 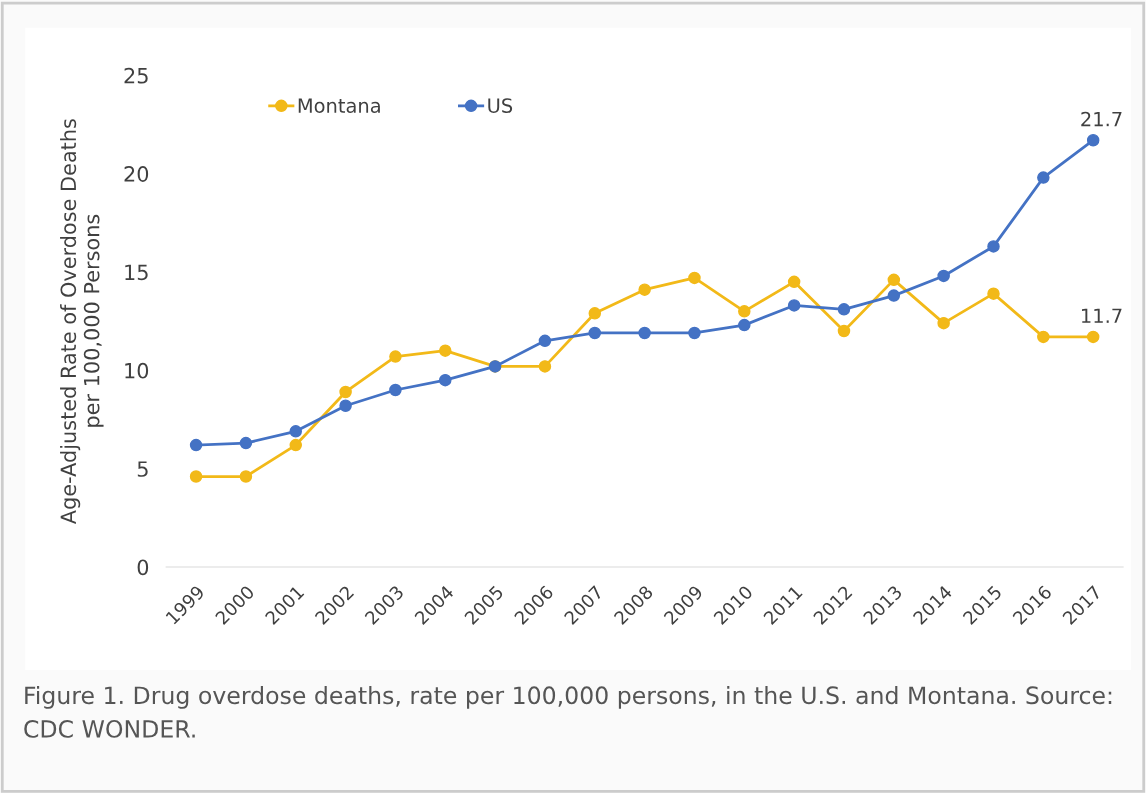 I want to click on annotation: 21.7, so click(x=1101, y=119).